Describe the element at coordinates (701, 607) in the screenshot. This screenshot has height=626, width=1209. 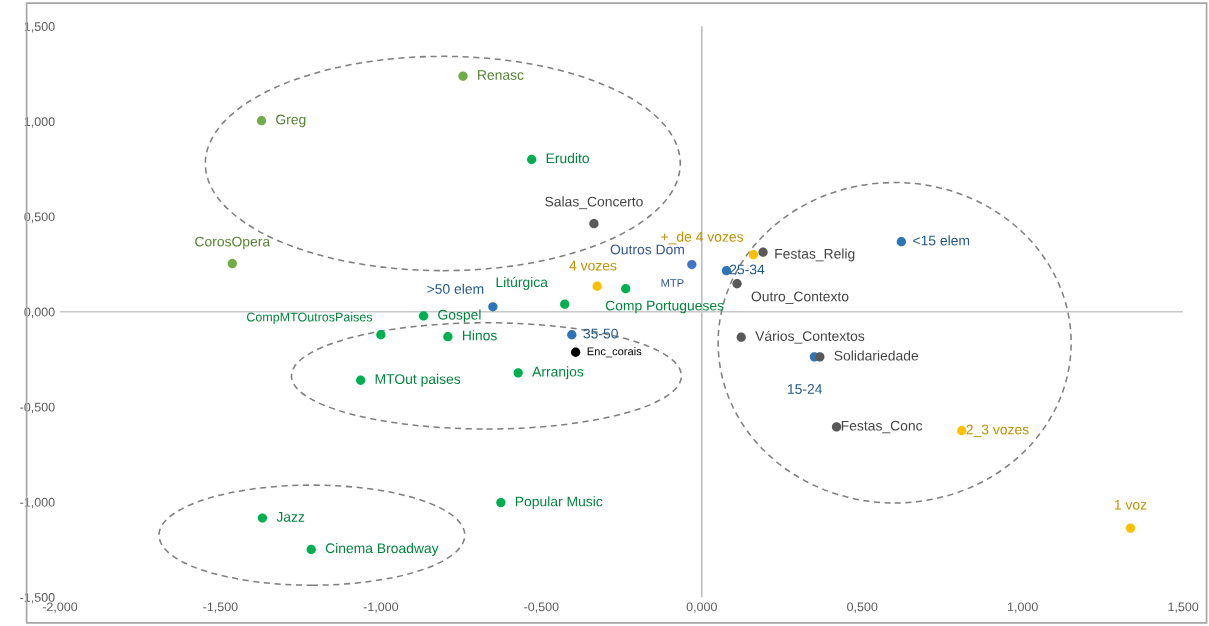
I see `x-tick-label: 0,000` at that location.